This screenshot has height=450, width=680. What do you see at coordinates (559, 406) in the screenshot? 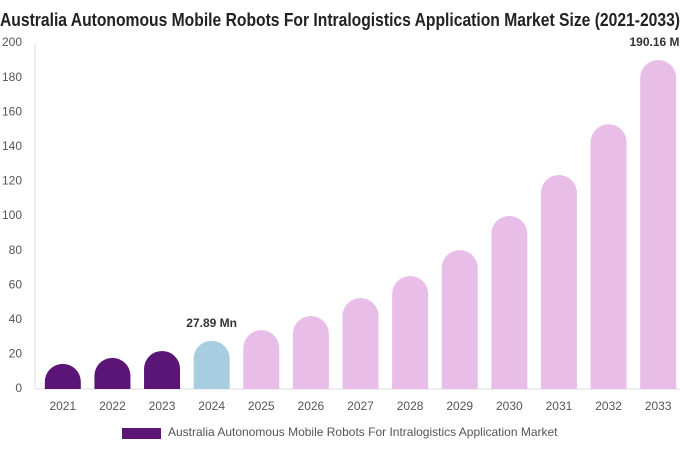
I see `x-tick-label: 2031` at bounding box center [559, 406].